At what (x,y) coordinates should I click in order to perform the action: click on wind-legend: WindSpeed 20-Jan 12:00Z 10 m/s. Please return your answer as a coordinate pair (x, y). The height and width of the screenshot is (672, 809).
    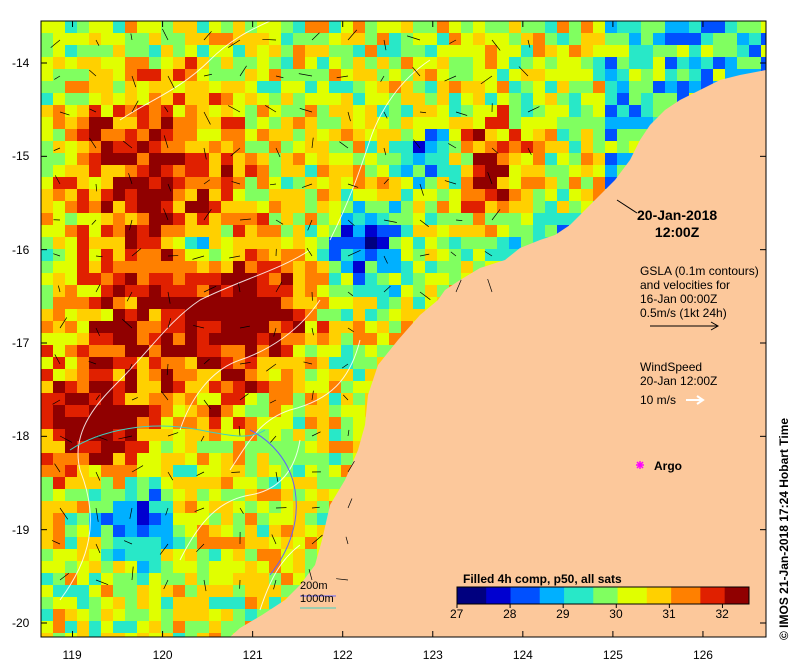
    Looking at the image, I should click on (678, 383).